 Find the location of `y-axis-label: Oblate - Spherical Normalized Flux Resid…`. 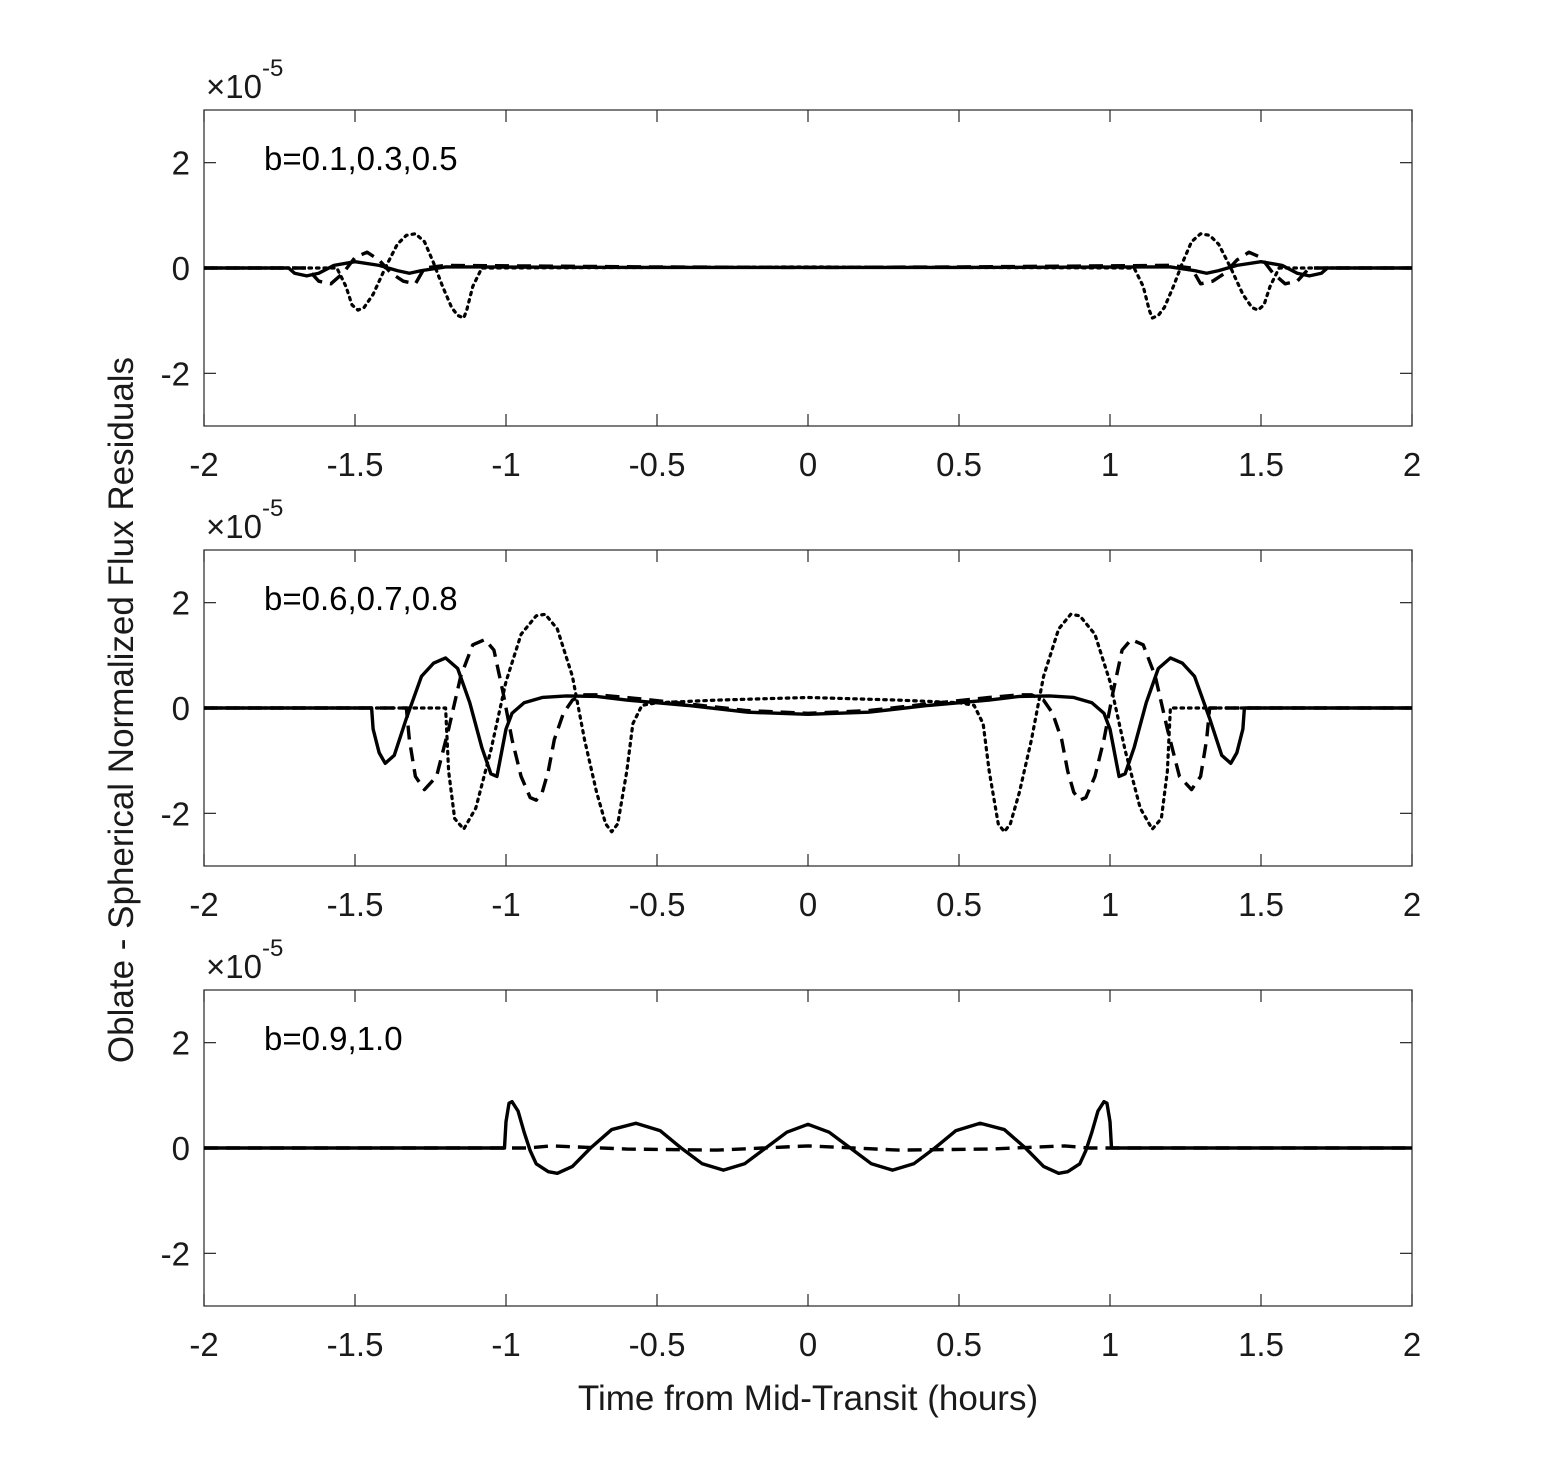

y-axis-label: Oblate - Spherical Normalized Flux Resid… is located at coordinates (121, 710).